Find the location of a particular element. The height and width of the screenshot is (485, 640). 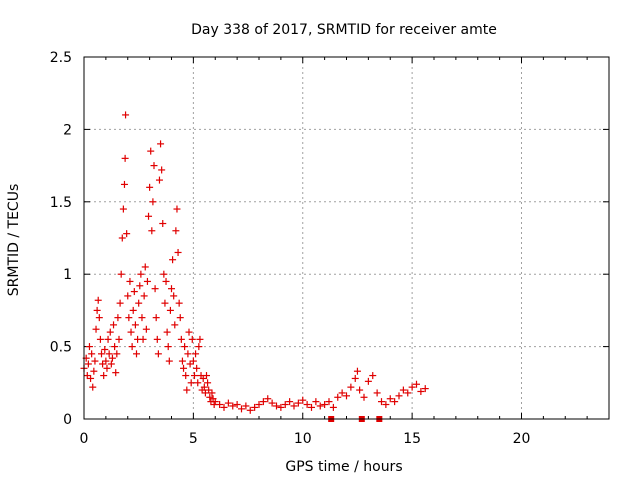

y-tick-label: 1.5 is located at coordinates (61, 203).